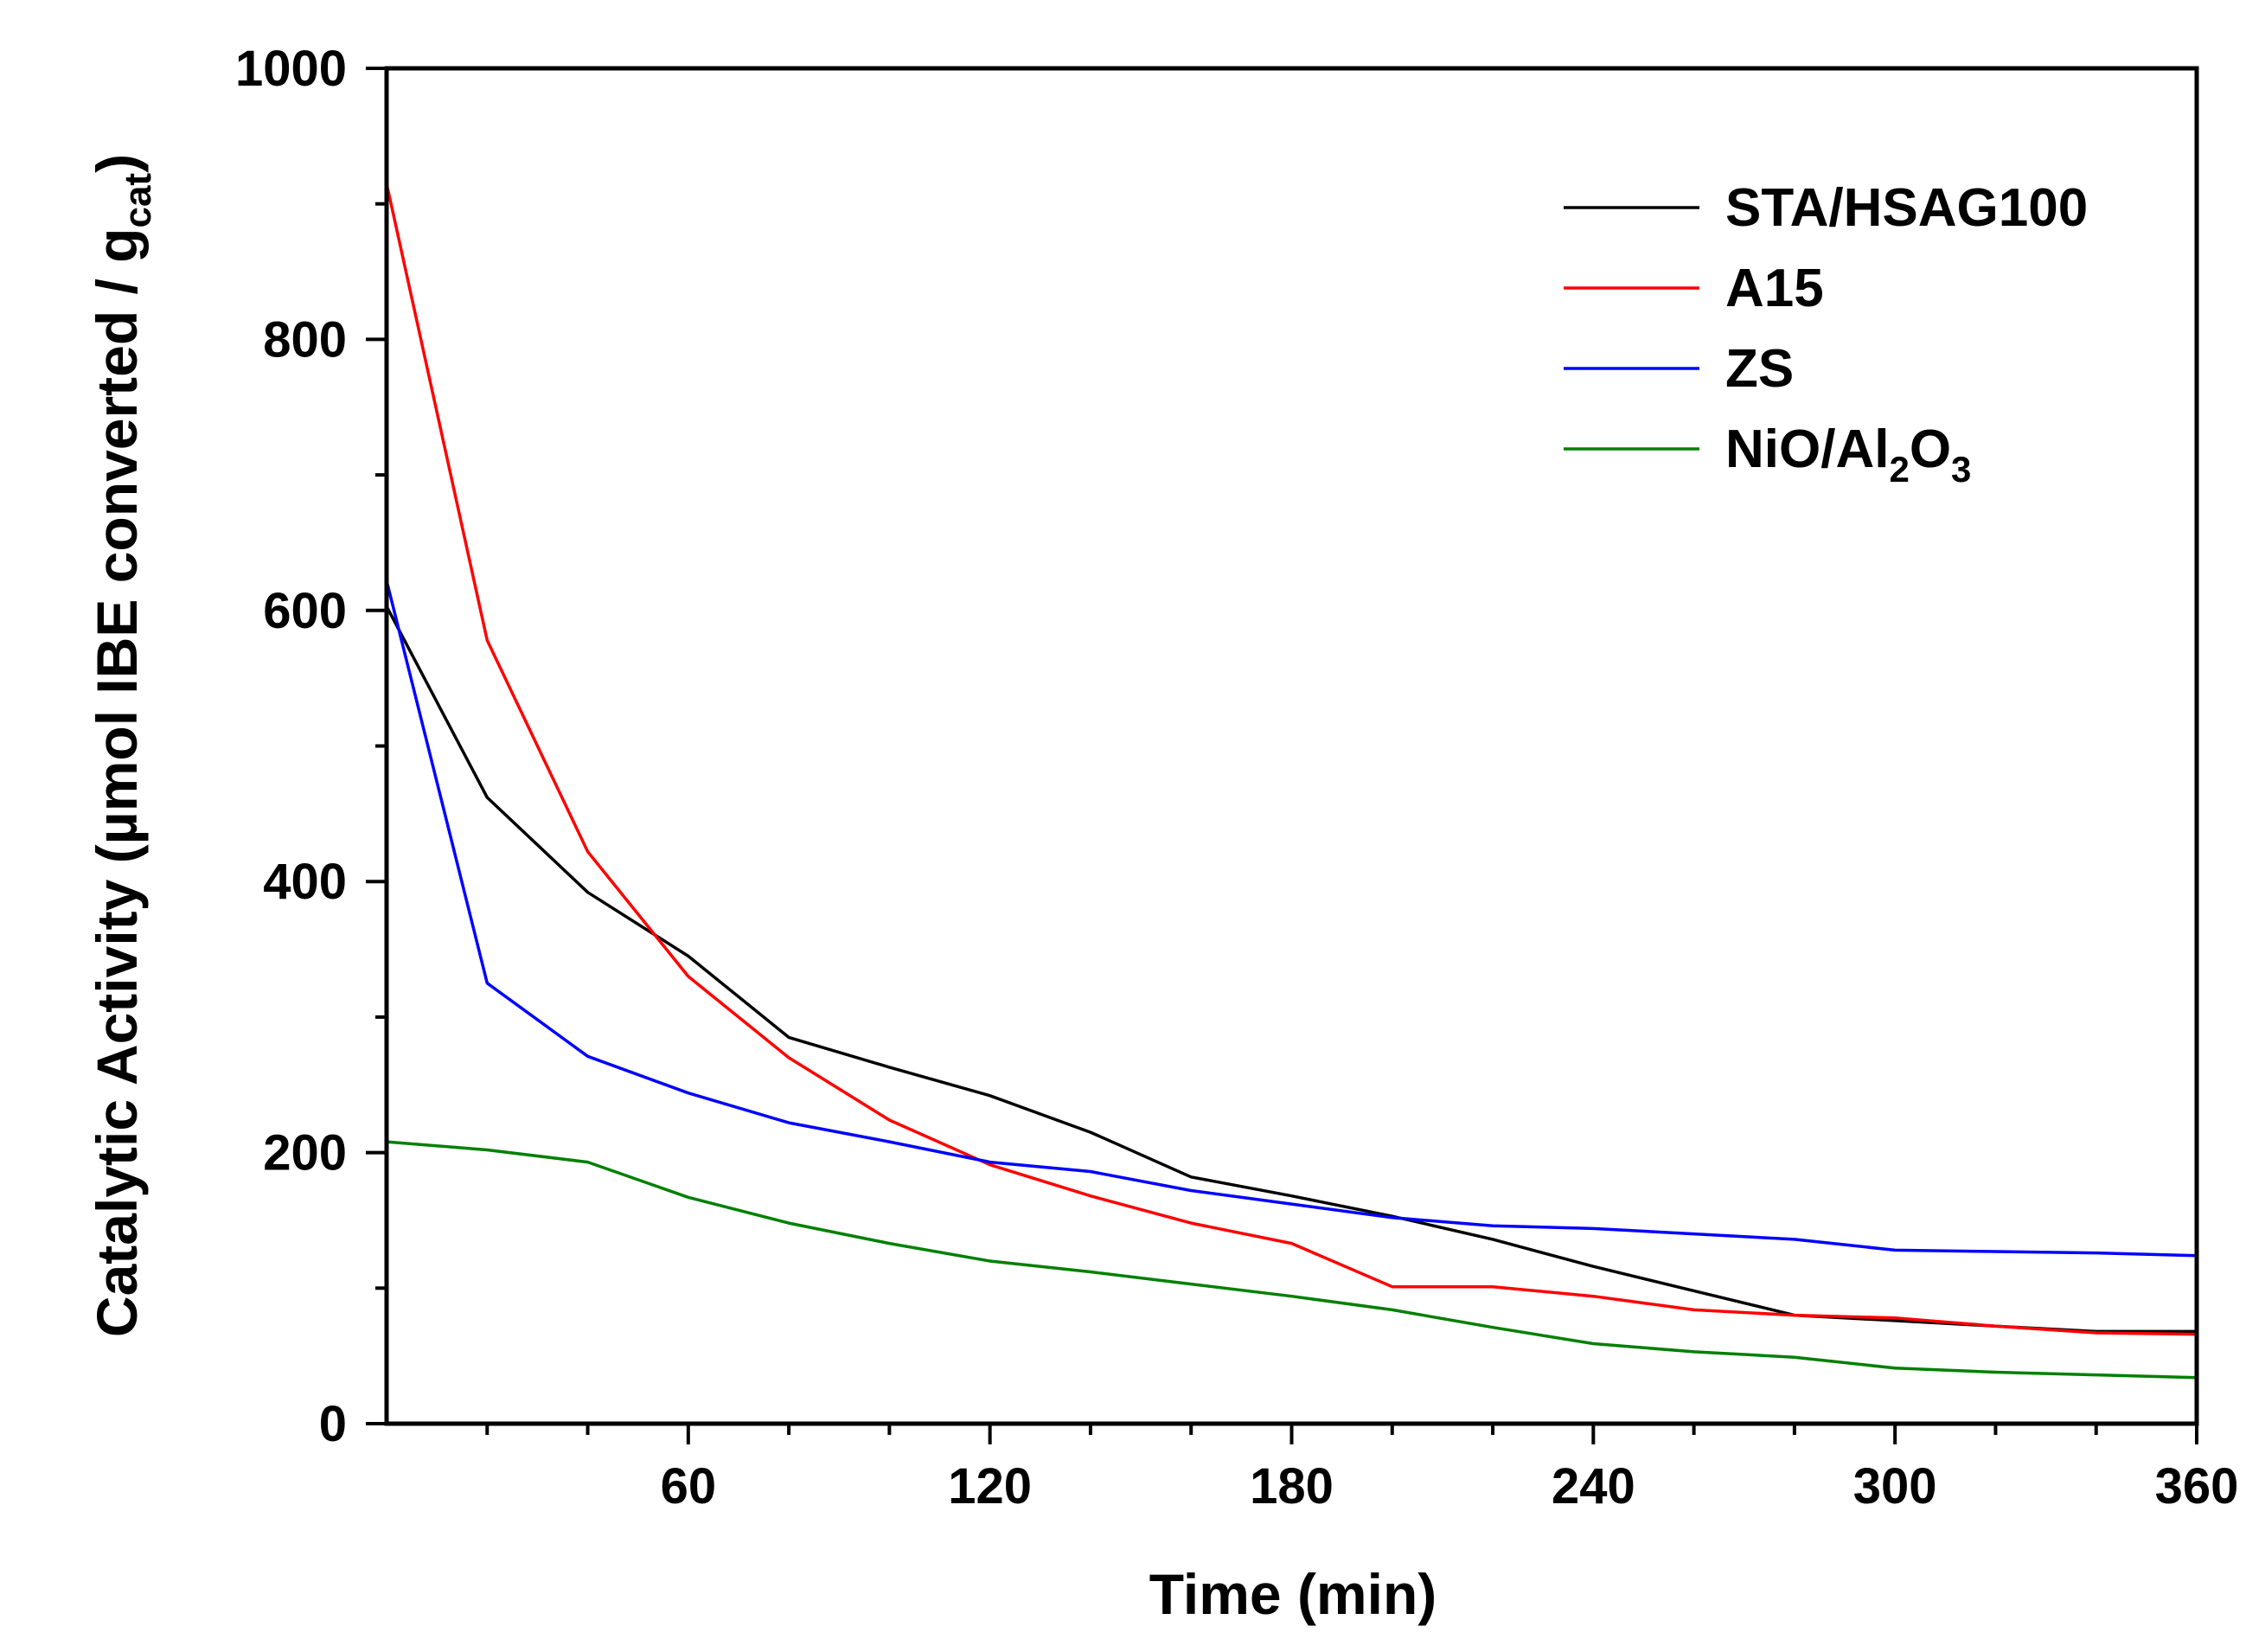  I want to click on x-tick-label: 360, so click(2197, 1486).